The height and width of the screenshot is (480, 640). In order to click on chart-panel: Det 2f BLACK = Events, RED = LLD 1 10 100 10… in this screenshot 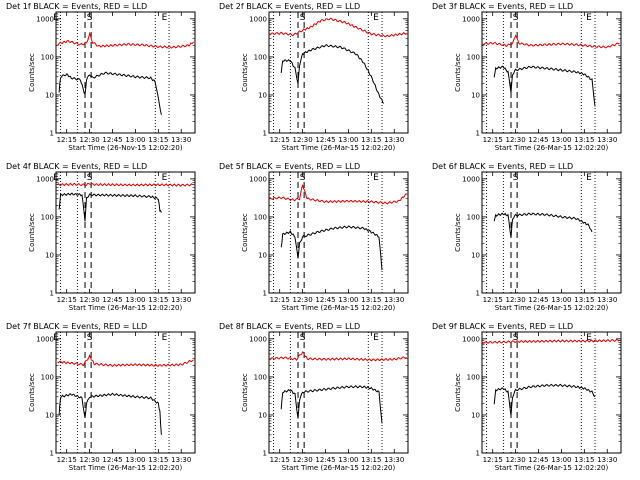, I will do `click(319, 80)`.